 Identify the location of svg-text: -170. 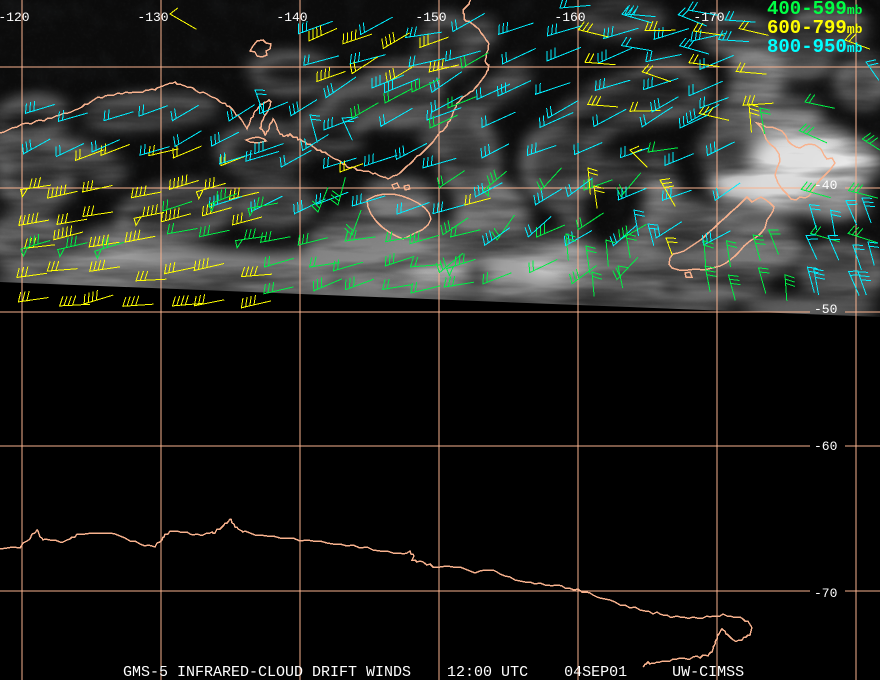
(708, 17).